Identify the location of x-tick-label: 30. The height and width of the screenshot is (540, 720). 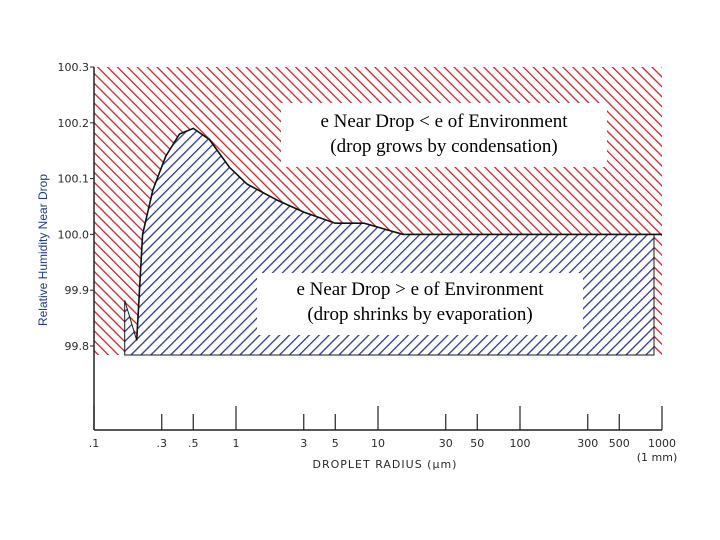
(446, 443).